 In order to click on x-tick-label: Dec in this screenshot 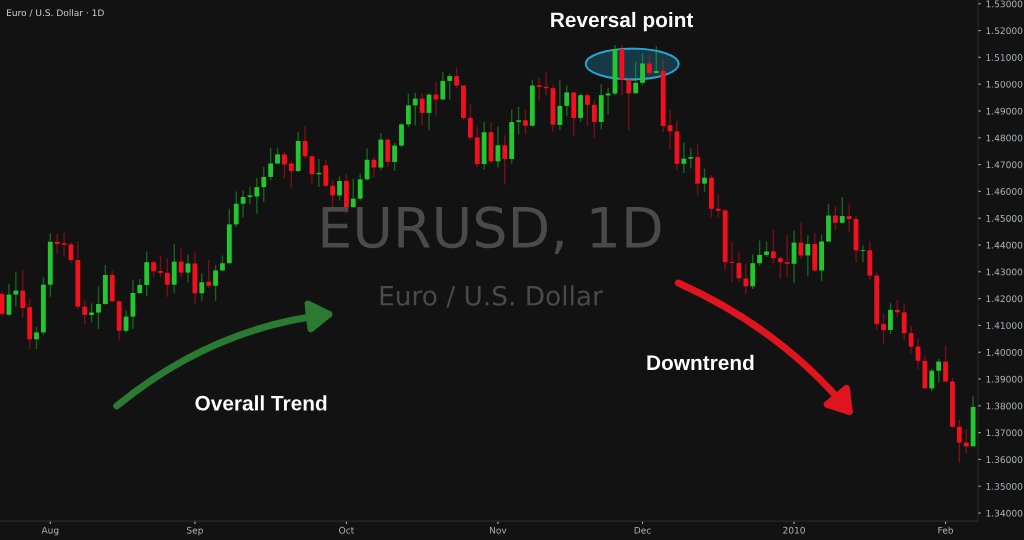, I will do `click(642, 530)`.